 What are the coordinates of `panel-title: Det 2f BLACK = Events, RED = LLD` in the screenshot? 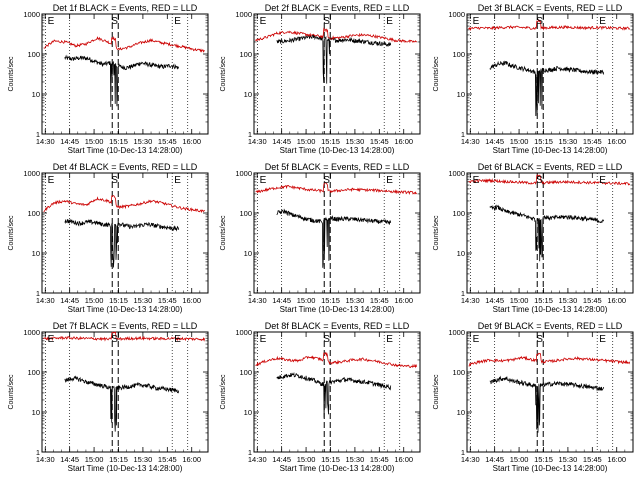 It's located at (337, 8).